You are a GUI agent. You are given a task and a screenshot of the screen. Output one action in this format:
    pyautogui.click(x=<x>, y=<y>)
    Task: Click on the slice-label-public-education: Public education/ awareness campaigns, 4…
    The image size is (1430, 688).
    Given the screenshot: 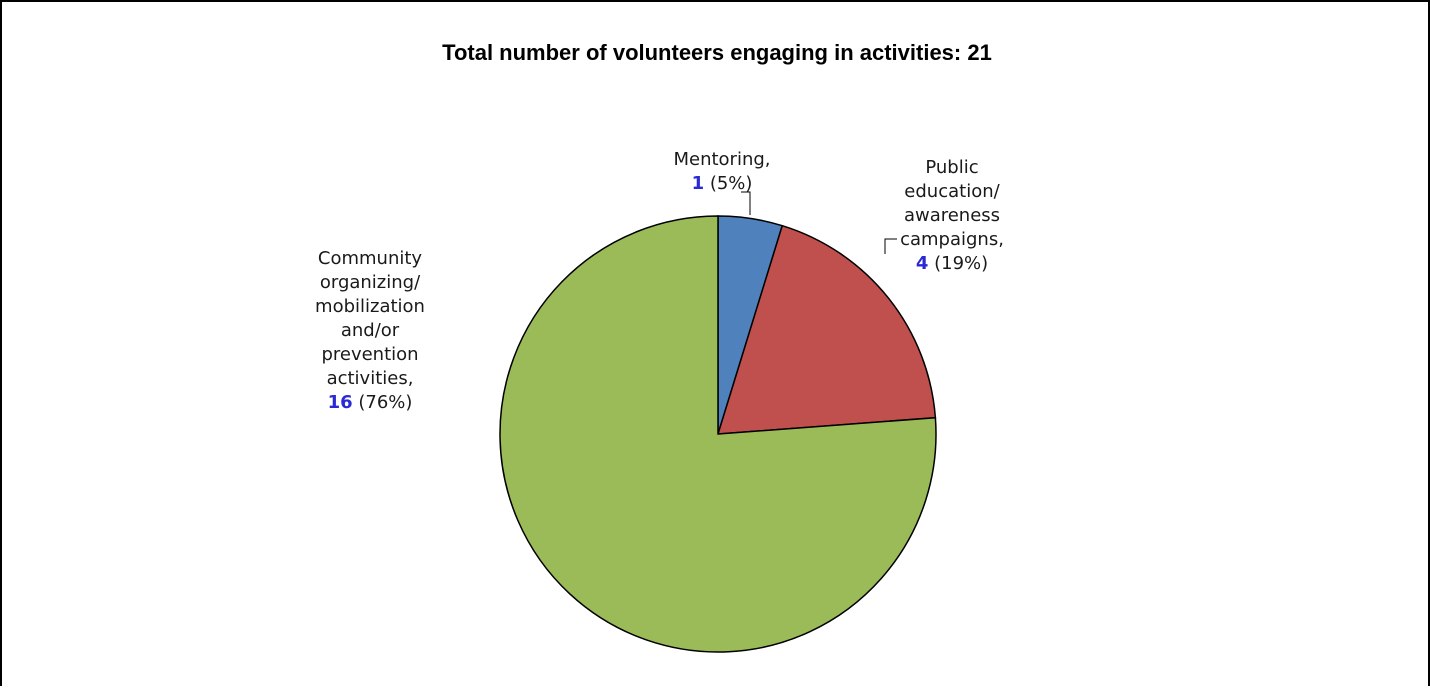 What is the action you would take?
    pyautogui.click(x=952, y=216)
    